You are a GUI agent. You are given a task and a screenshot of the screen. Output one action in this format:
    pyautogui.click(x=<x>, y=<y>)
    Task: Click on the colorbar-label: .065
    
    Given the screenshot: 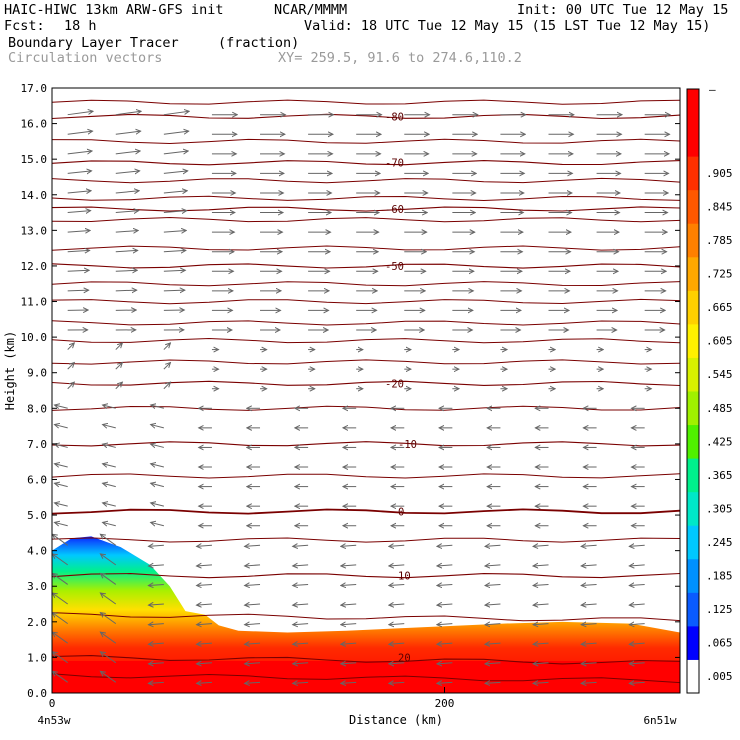 What is the action you would take?
    pyautogui.click(x=719, y=643)
    